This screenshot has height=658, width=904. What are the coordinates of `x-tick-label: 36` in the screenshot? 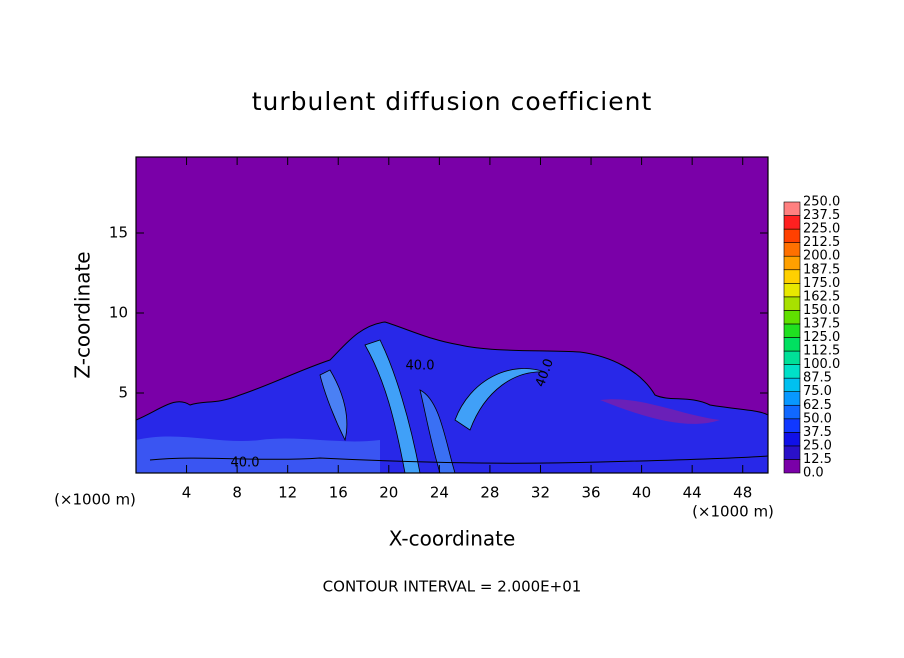 It's located at (590, 493).